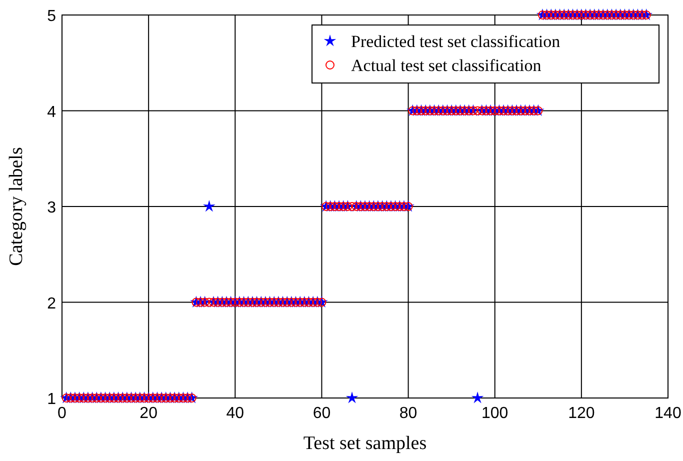  What do you see at coordinates (149, 413) in the screenshot?
I see `x-tick-label: 20` at bounding box center [149, 413].